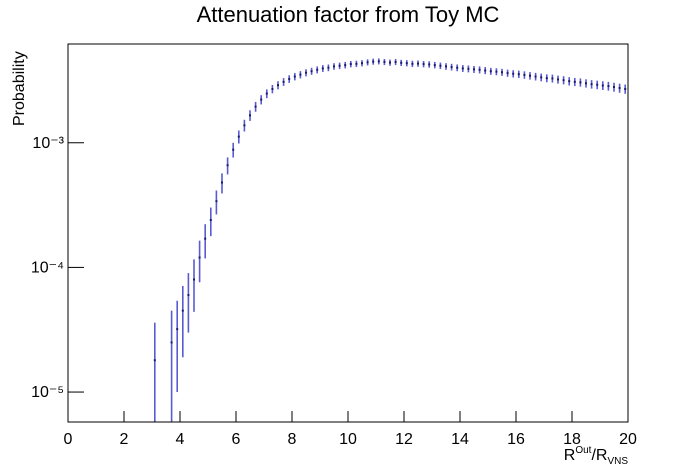  I want to click on x-tick-label: 16, so click(516, 439).